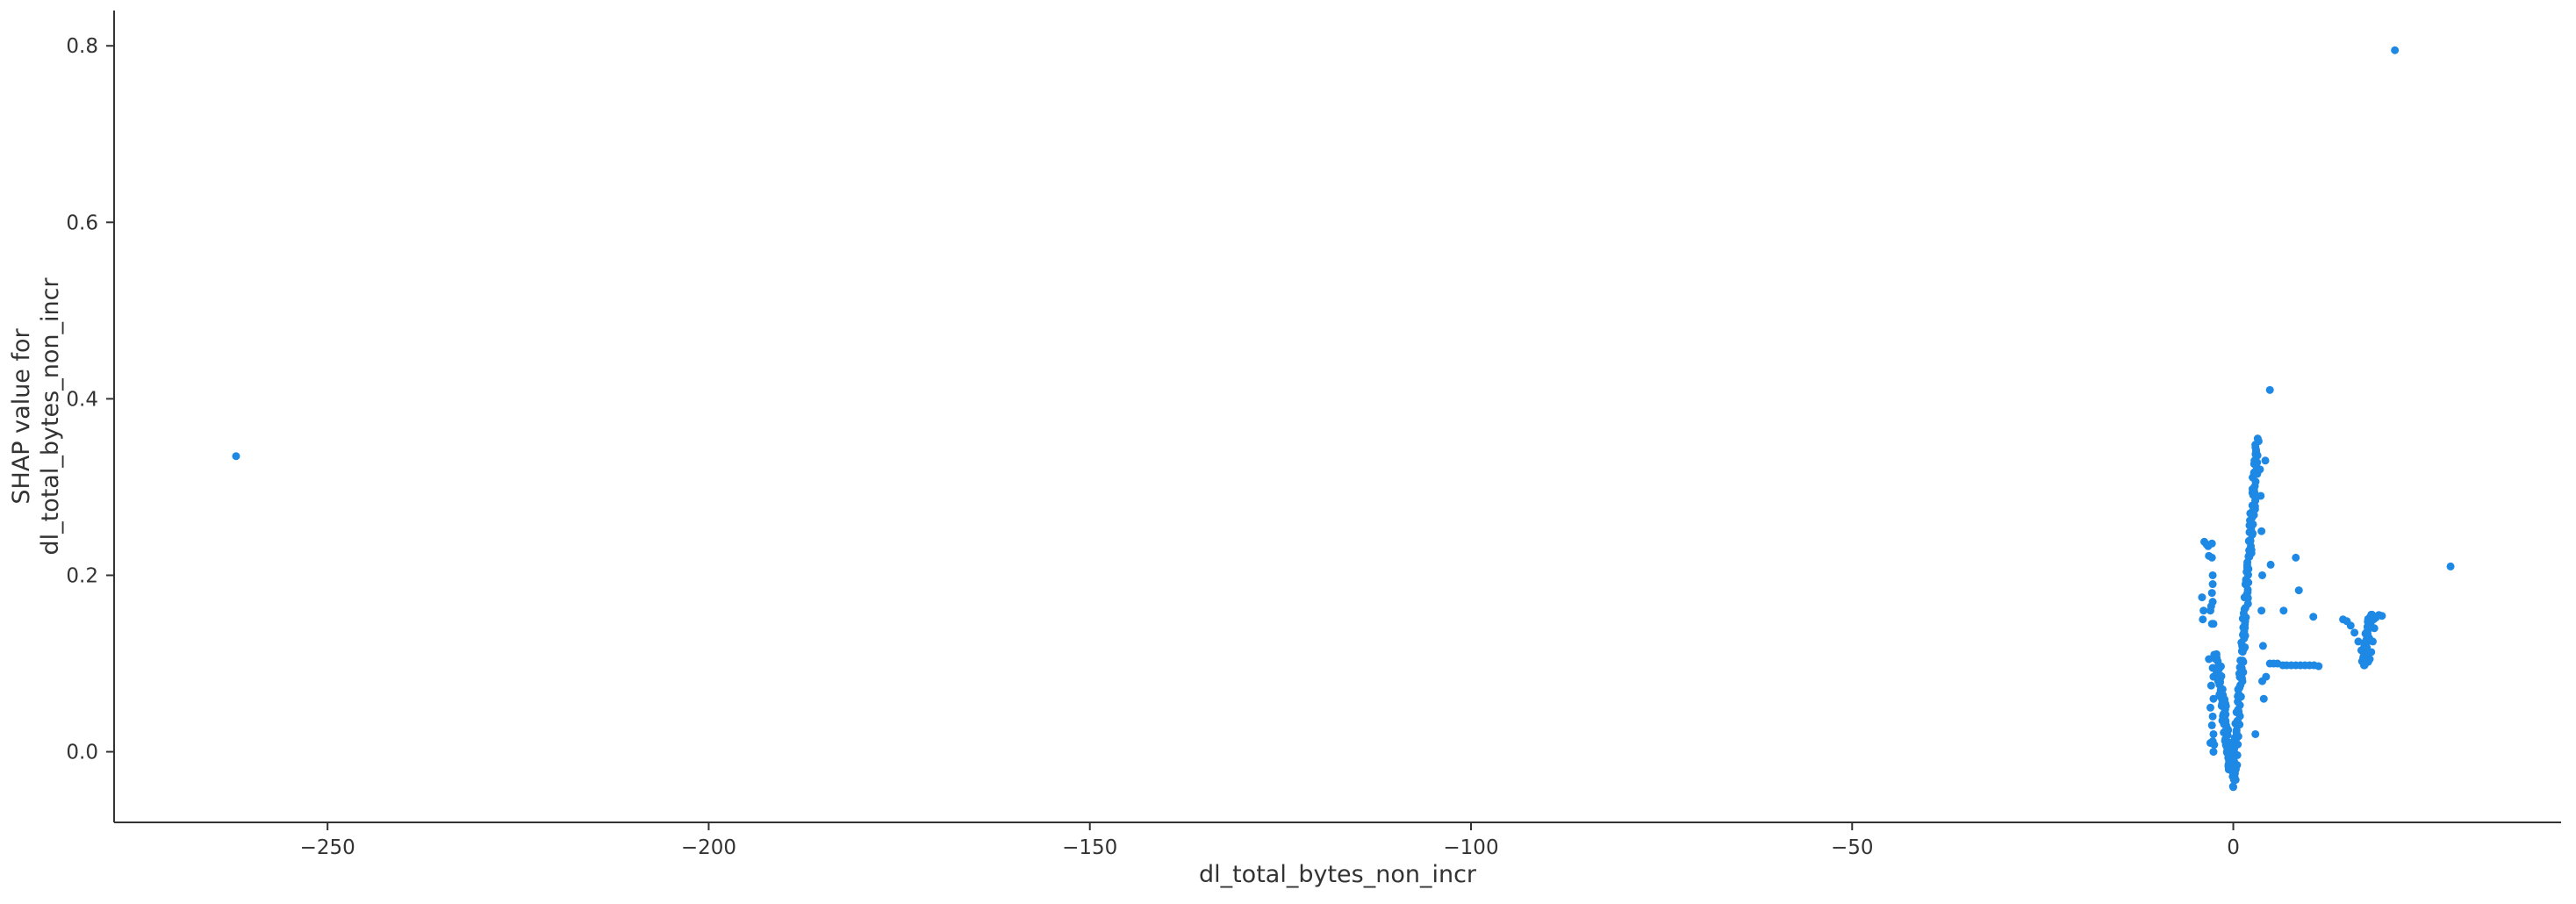  Describe the element at coordinates (82, 399) in the screenshot. I see `y-tick-label: 0.4` at that location.